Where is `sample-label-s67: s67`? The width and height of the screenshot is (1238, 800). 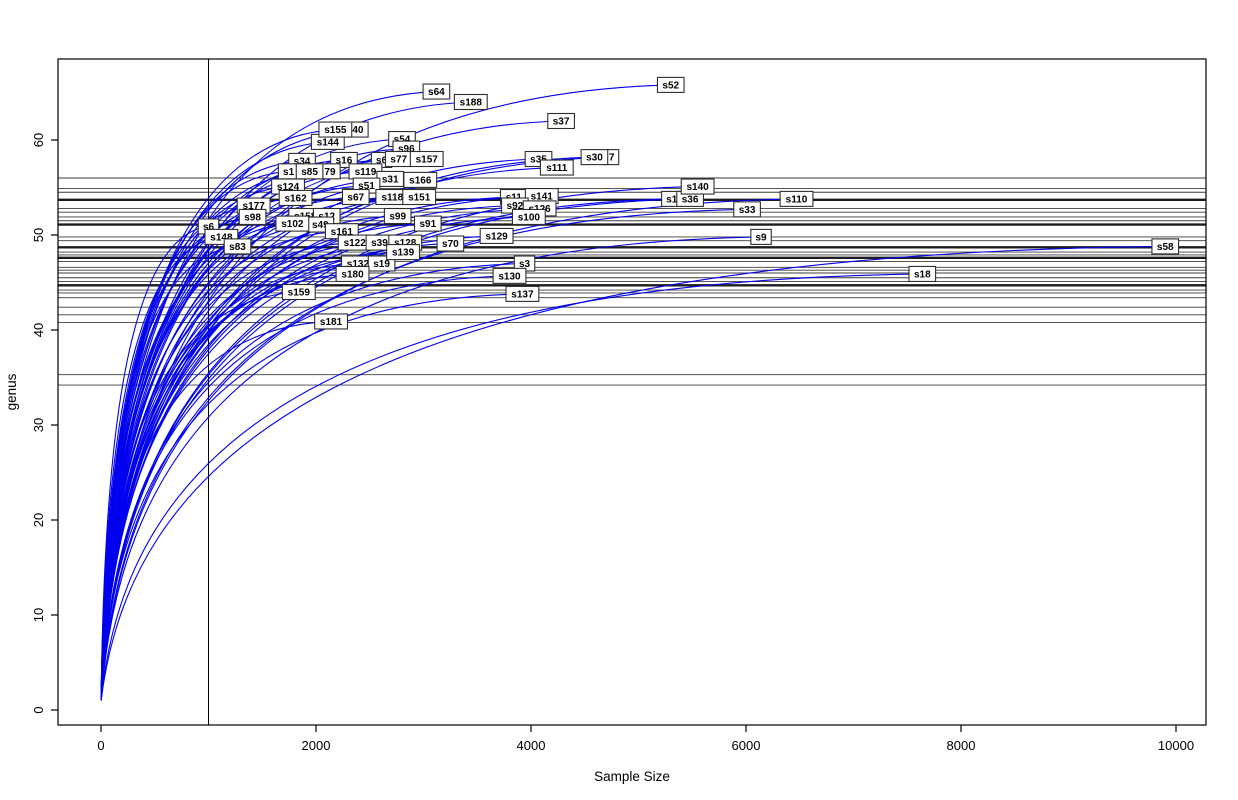
sample-label-s67: s67 is located at coordinates (355, 198).